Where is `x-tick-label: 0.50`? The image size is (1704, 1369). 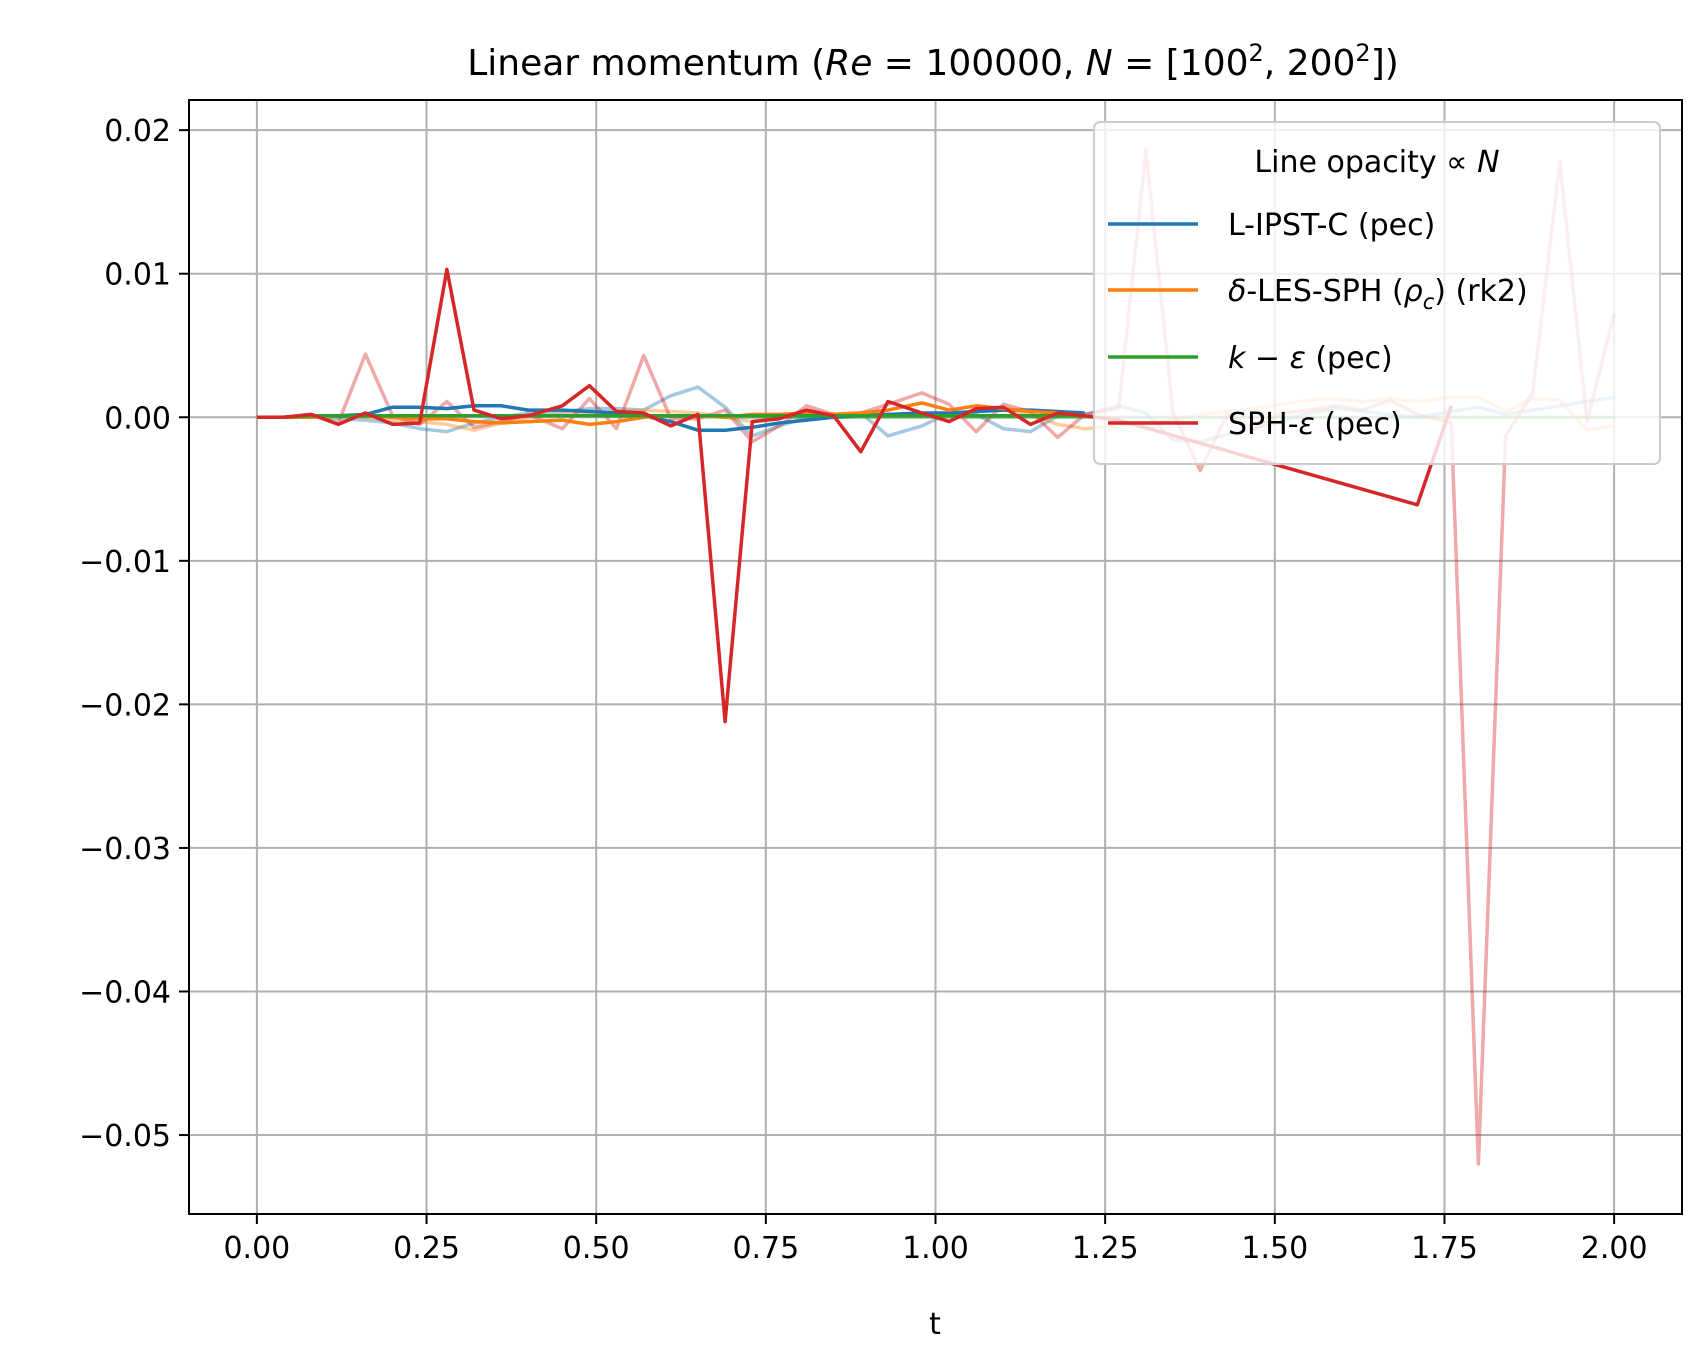
x-tick-label: 0.50 is located at coordinates (596, 1248).